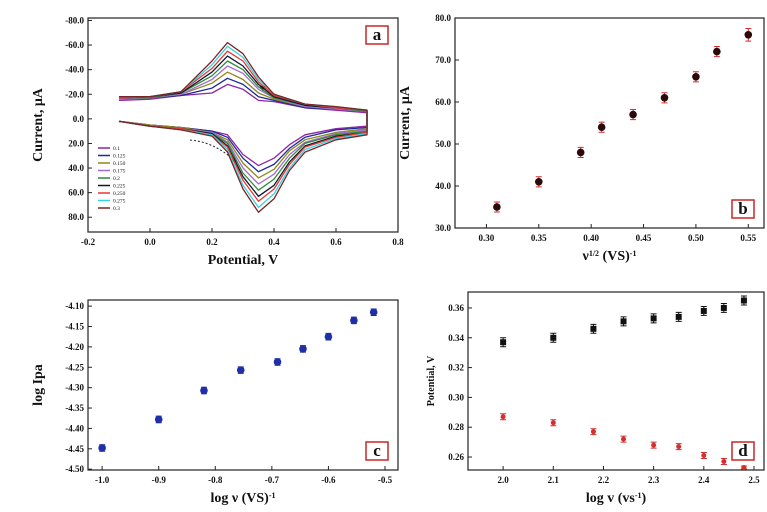 This screenshot has height=512, width=767. What do you see at coordinates (74, 306) in the screenshot?
I see `y-tick-label: -4.10` at bounding box center [74, 306].